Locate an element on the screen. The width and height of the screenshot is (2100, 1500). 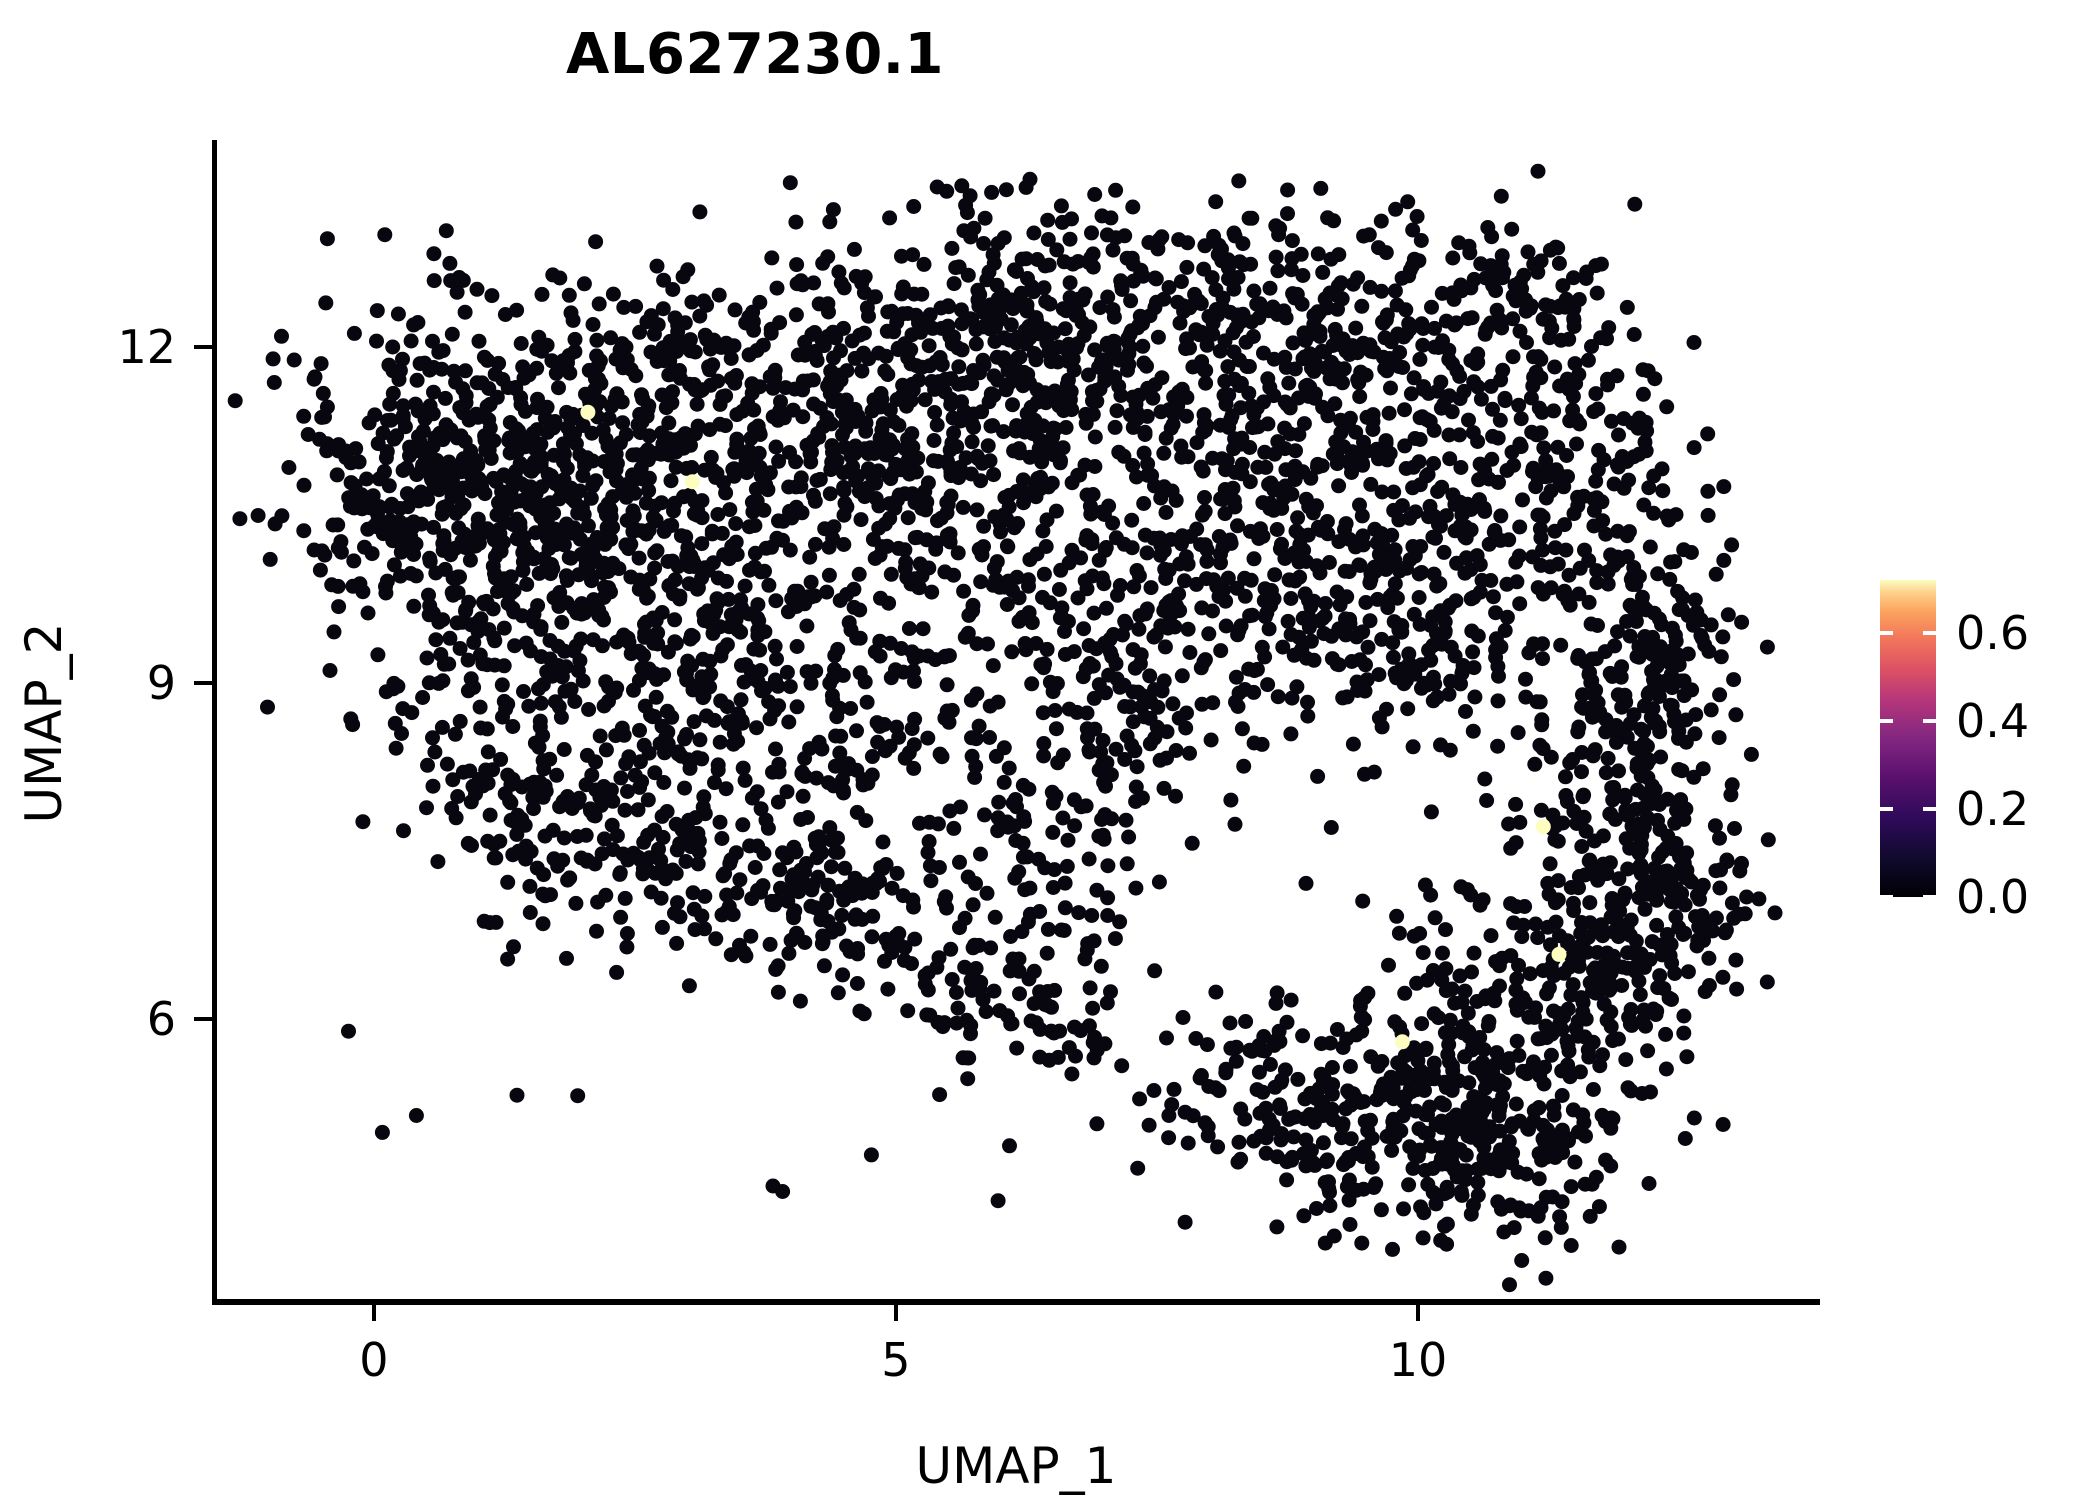
x-tick-label: 5 is located at coordinates (896, 1360).